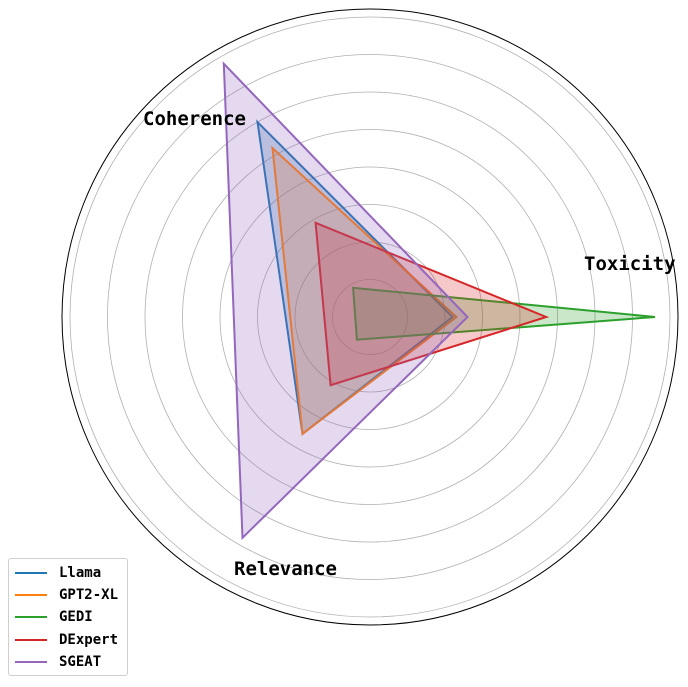 The width and height of the screenshot is (688, 687). I want to click on legend-swatch-dexpert, so click(31, 640).